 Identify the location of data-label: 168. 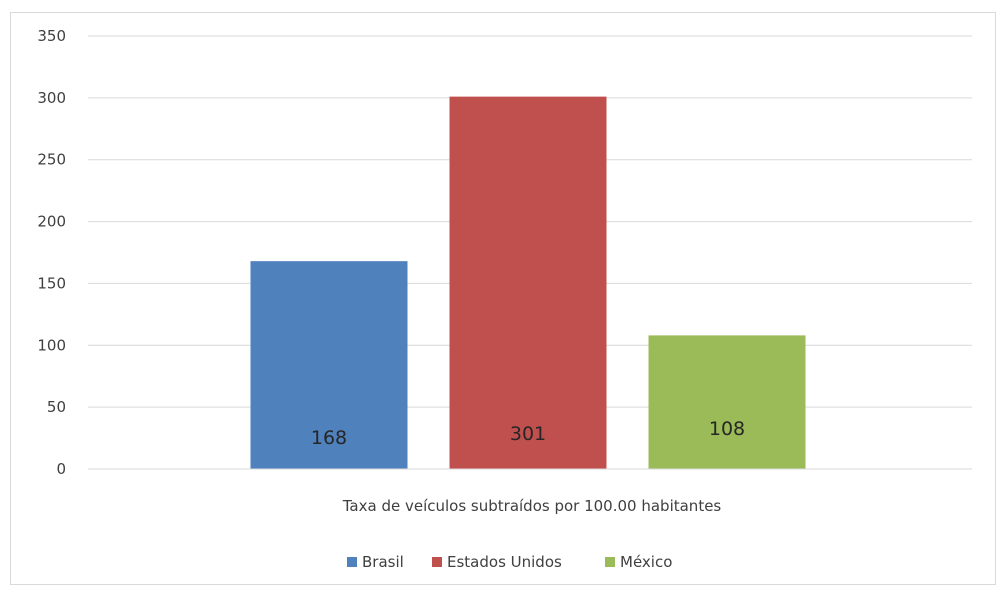
(329, 438).